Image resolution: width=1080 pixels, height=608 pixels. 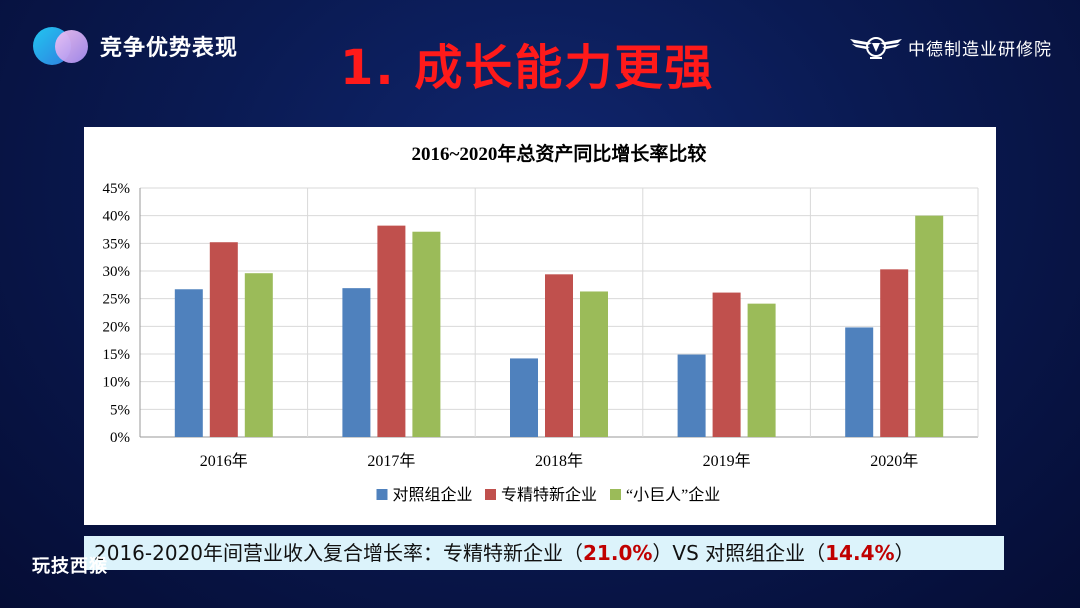 What do you see at coordinates (894, 461) in the screenshot?
I see `x-tick-label: 2020年` at bounding box center [894, 461].